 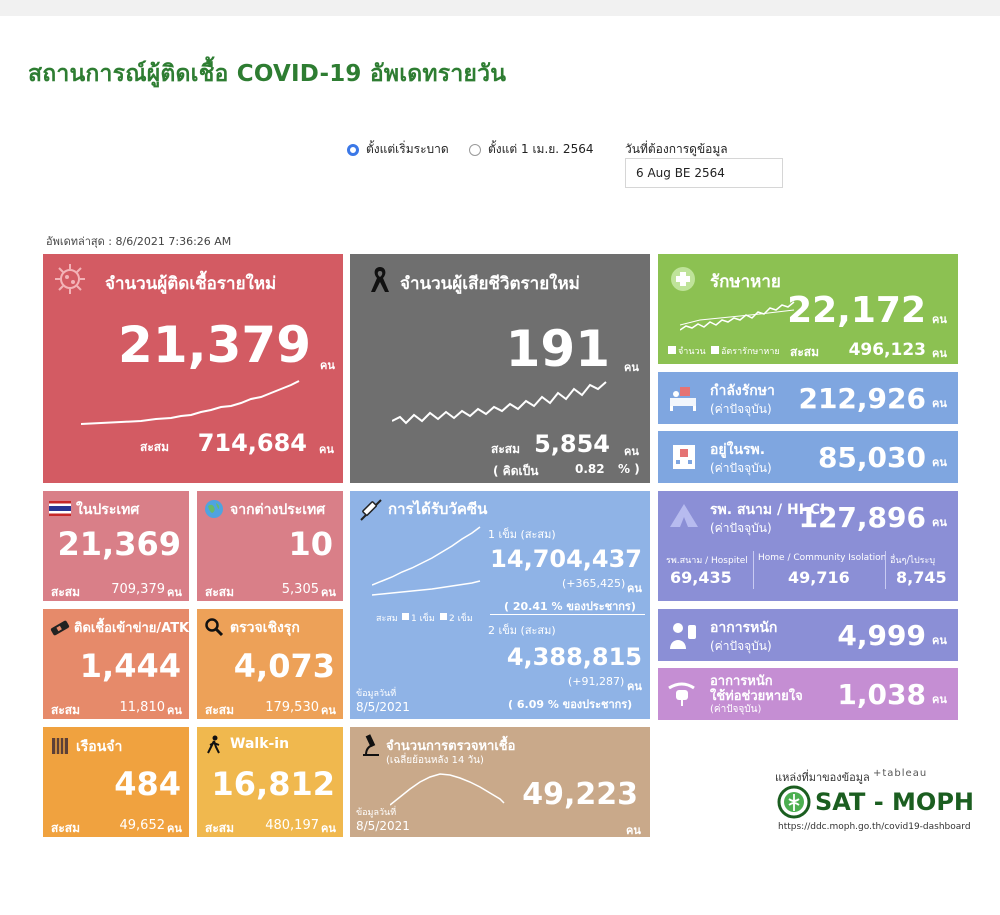 What do you see at coordinates (139, 241) in the screenshot?
I see `last-update: อัพเดทล่าสุด : 8/6/2021 7:36:26 AM` at bounding box center [139, 241].